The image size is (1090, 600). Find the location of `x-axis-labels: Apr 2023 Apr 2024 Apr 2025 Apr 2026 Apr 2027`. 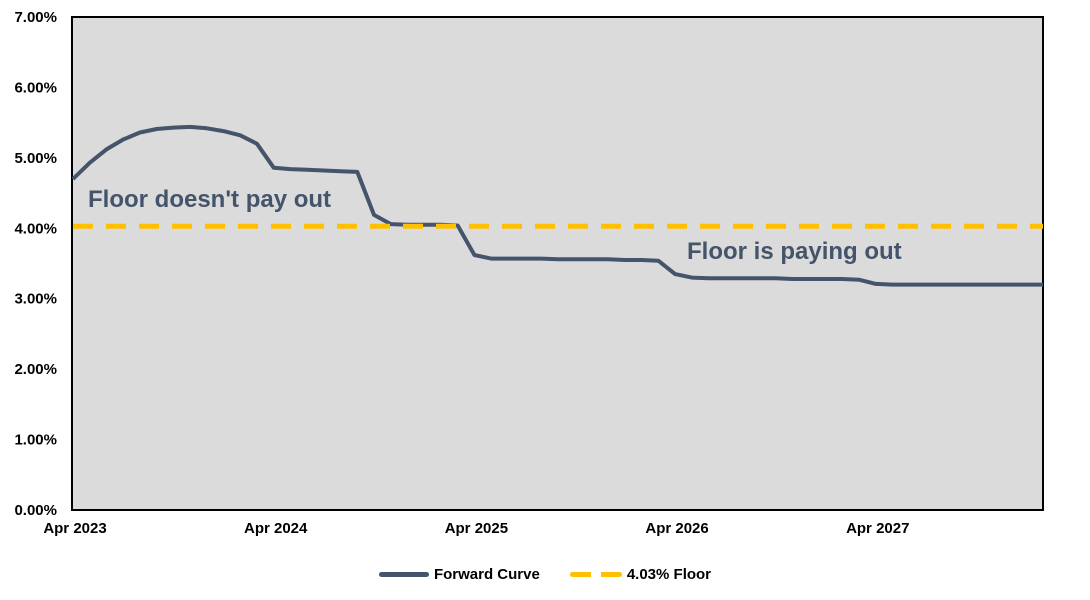

x-axis-labels: Apr 2023 Apr 2024 Apr 2025 Apr 2026 Apr 2027 is located at coordinates (476, 528).